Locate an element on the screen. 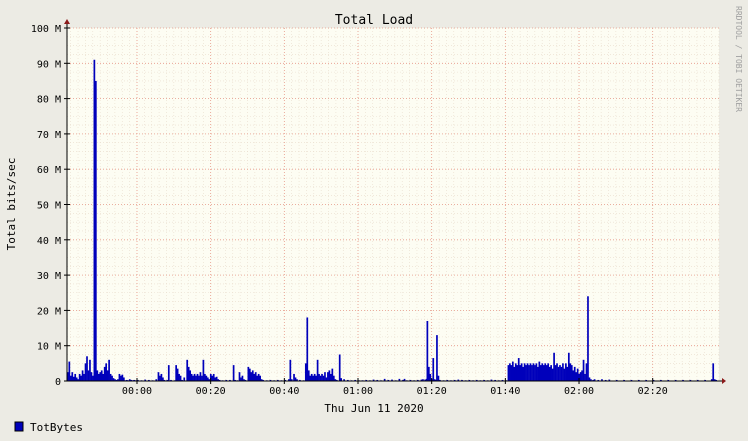  y-tick-label: 70 M is located at coordinates (49, 135).